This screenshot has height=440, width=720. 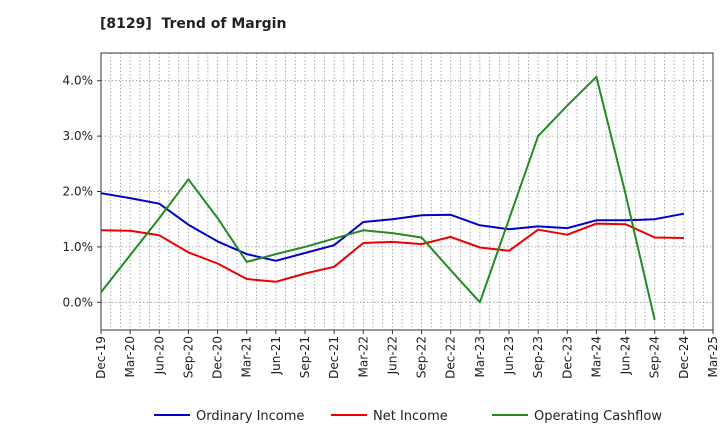 I want to click on legend-label: Ordinary Income, so click(x=250, y=416).